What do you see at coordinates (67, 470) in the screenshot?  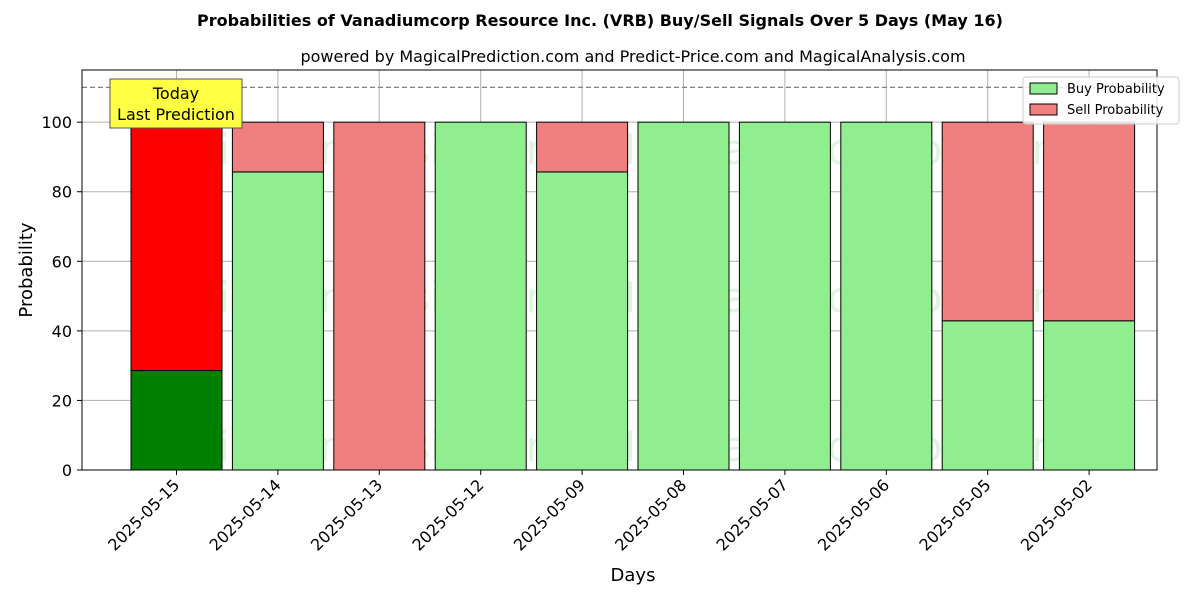 I see `y-tick-label: 0` at bounding box center [67, 470].